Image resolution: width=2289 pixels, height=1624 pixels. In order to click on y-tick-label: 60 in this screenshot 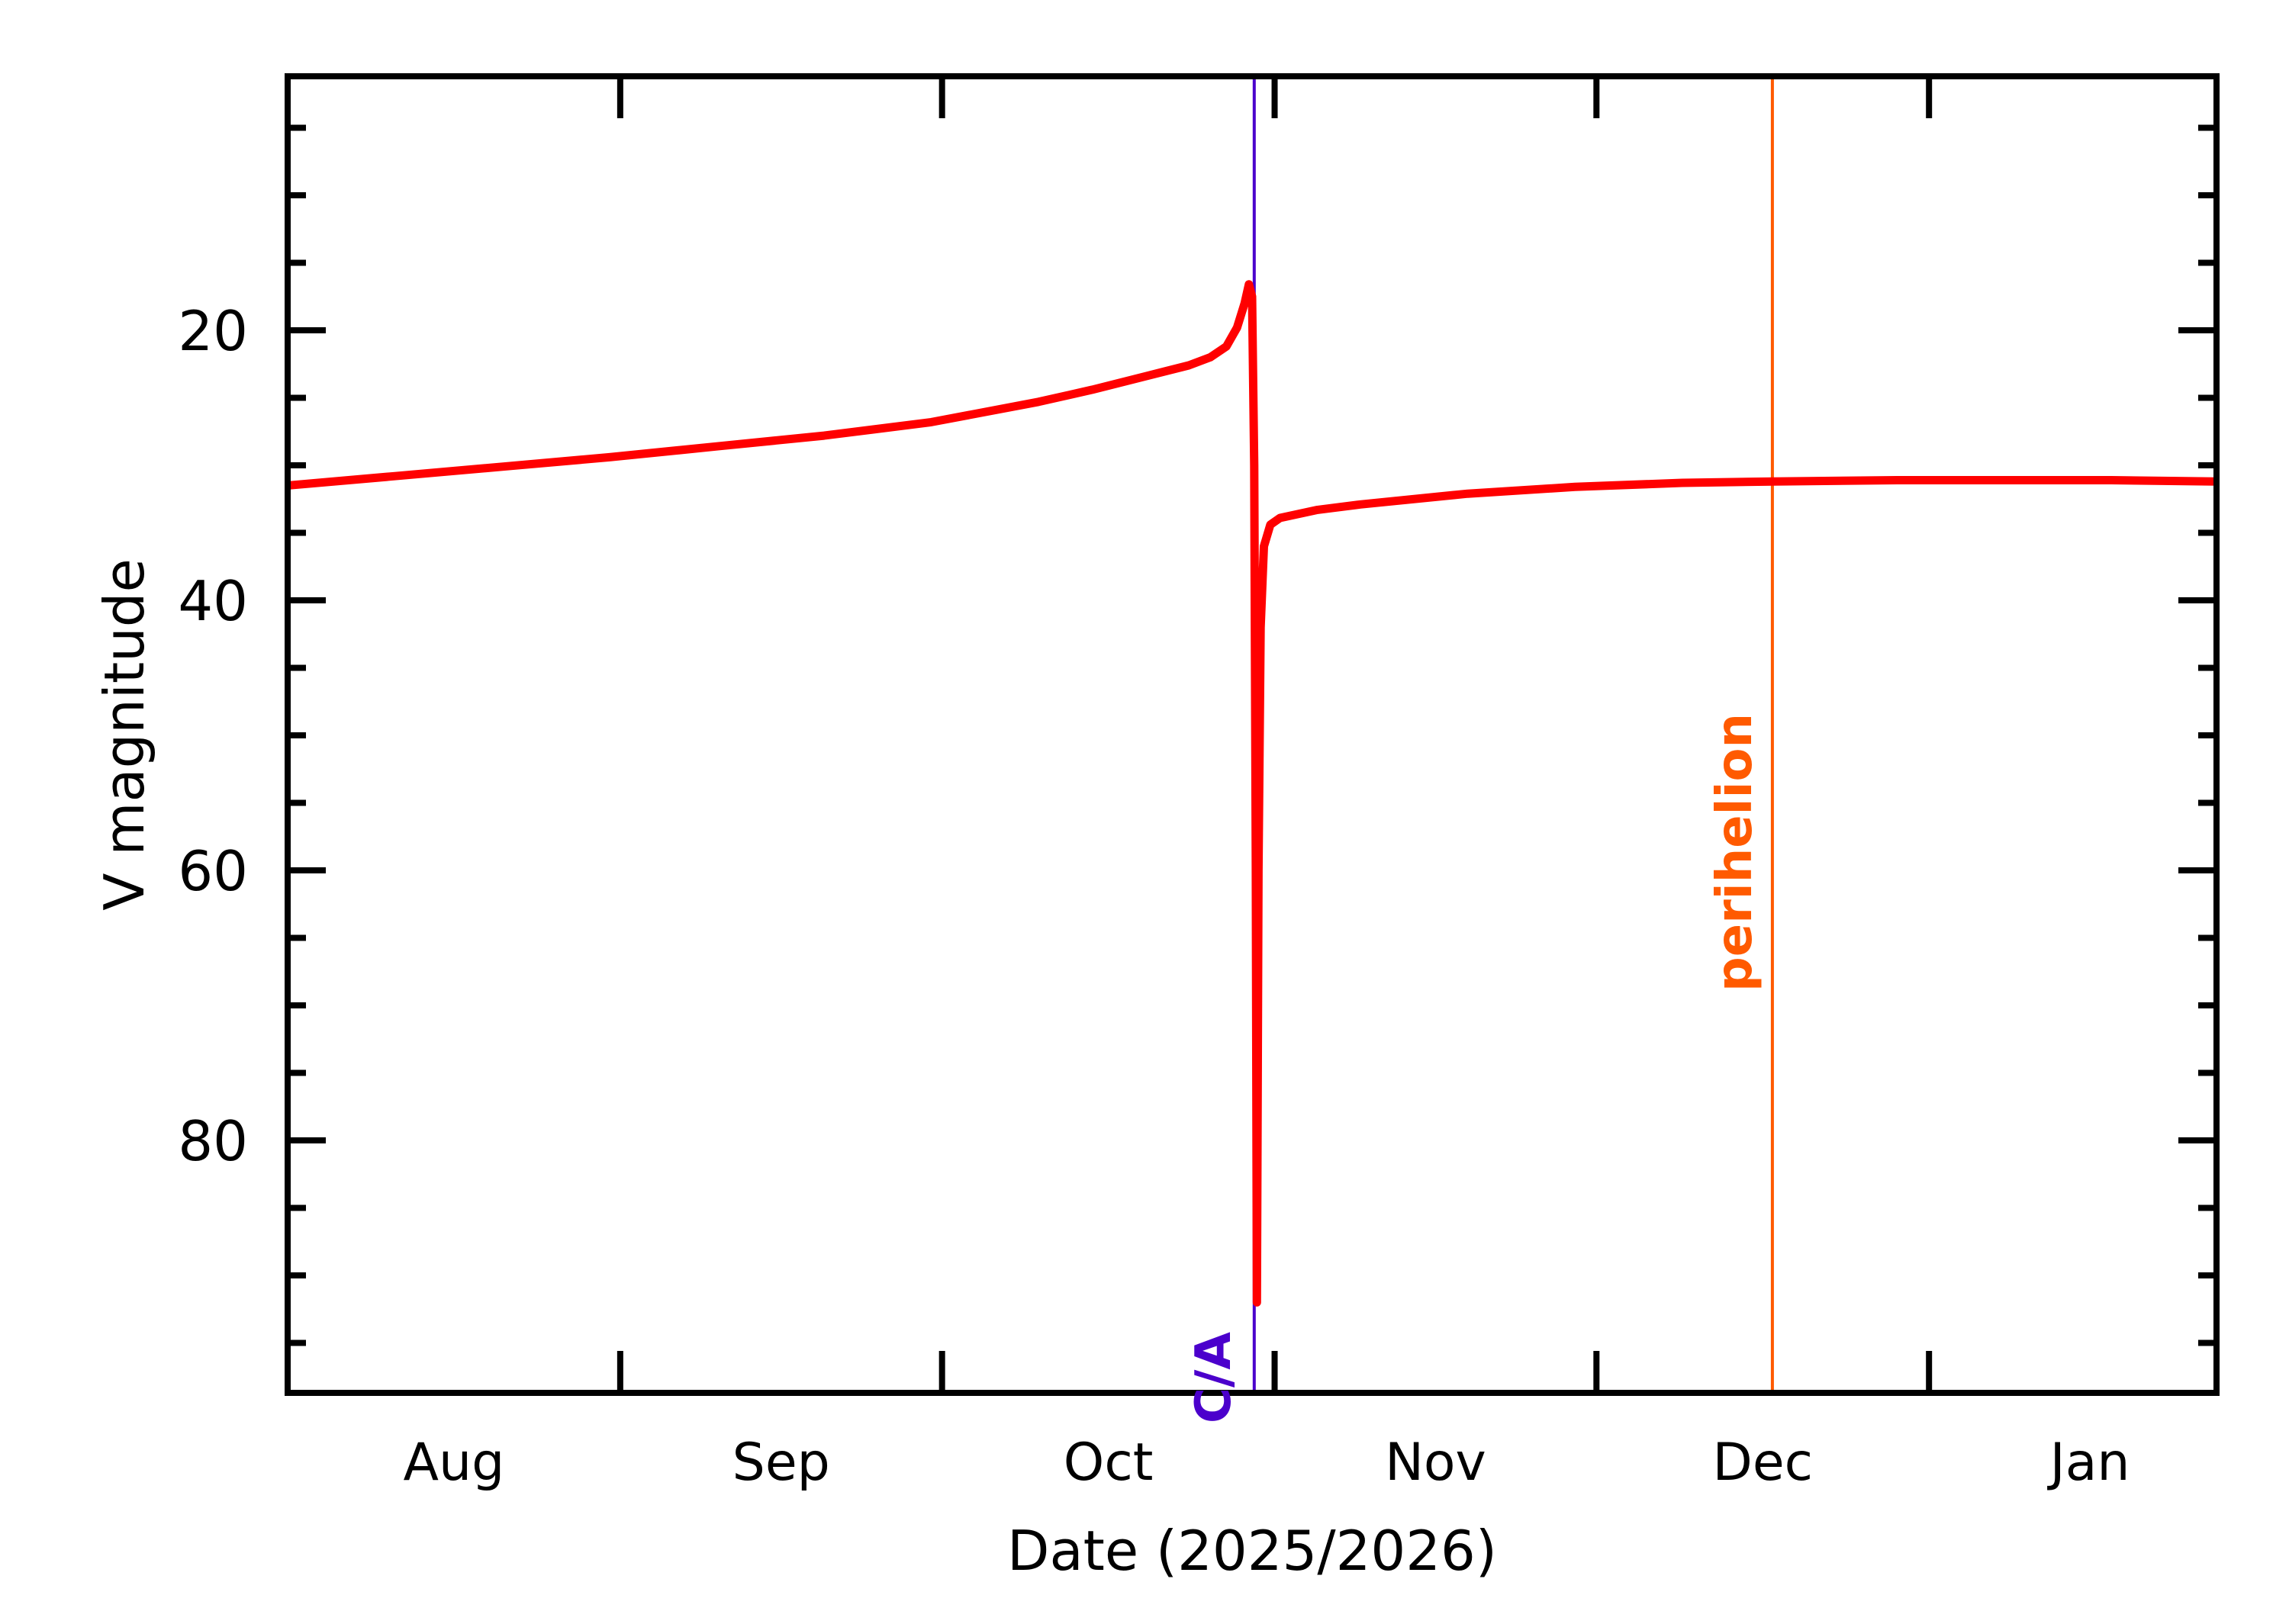, I will do `click(213, 871)`.